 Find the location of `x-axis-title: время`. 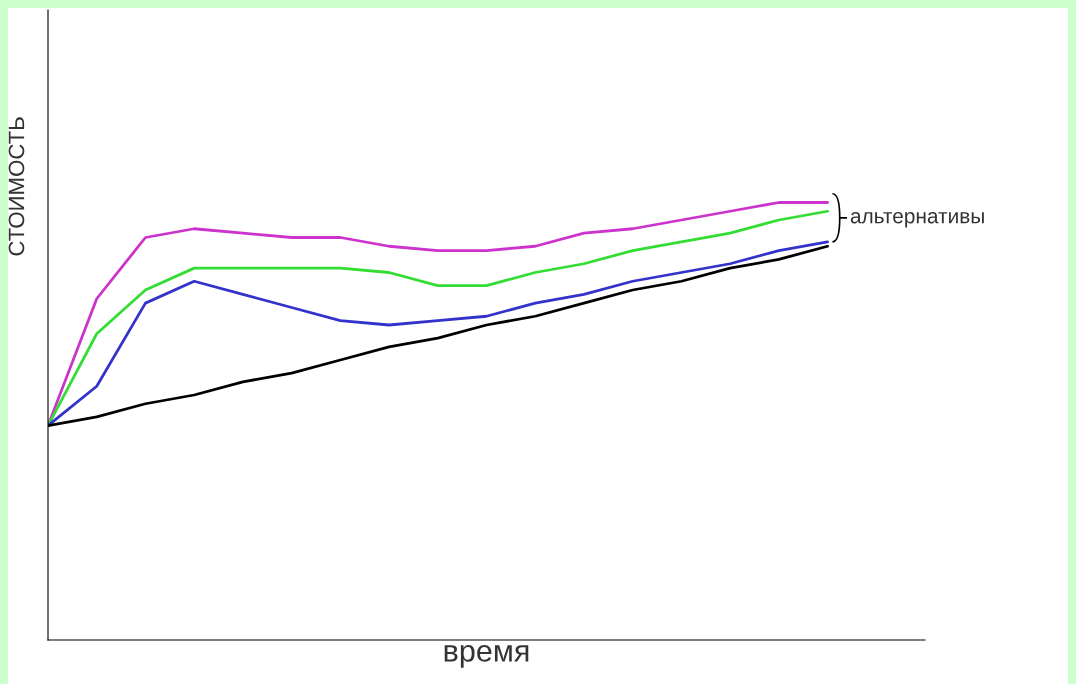

x-axis-title: время is located at coordinates (486, 656).